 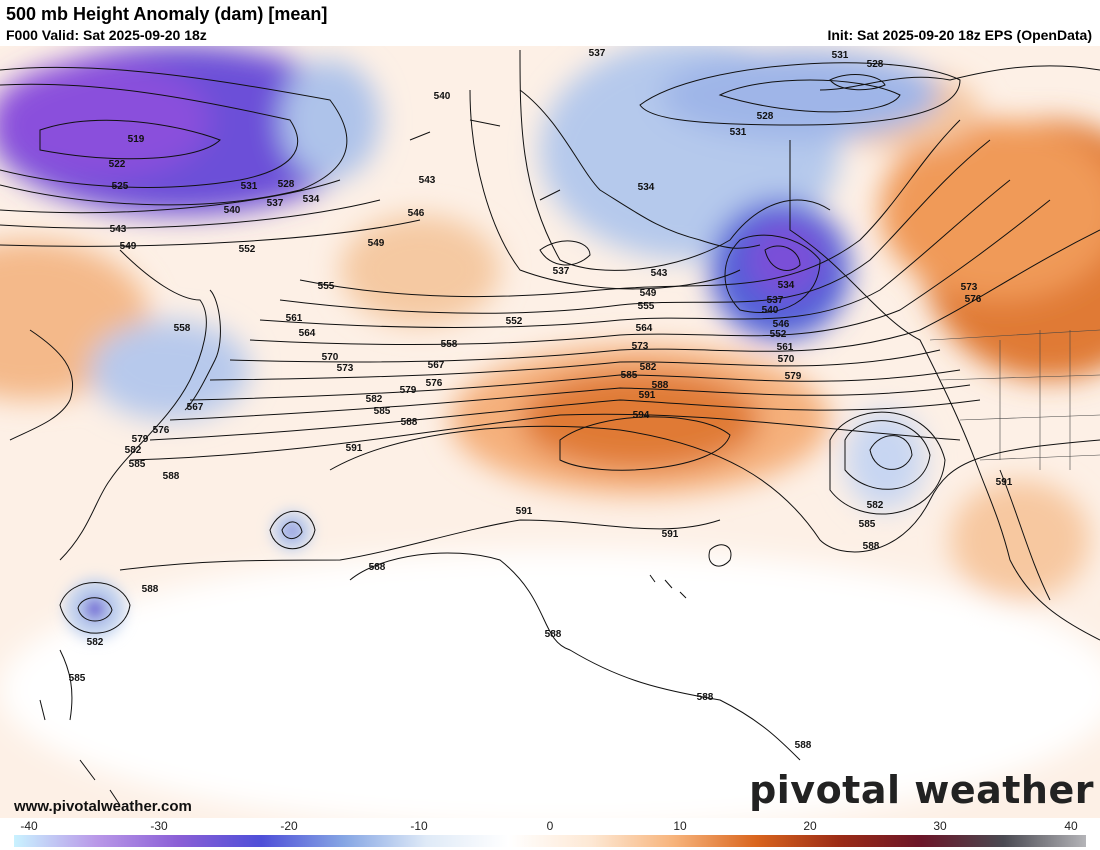 What do you see at coordinates (810, 826) in the screenshot?
I see `colorbar-tick: 20` at bounding box center [810, 826].